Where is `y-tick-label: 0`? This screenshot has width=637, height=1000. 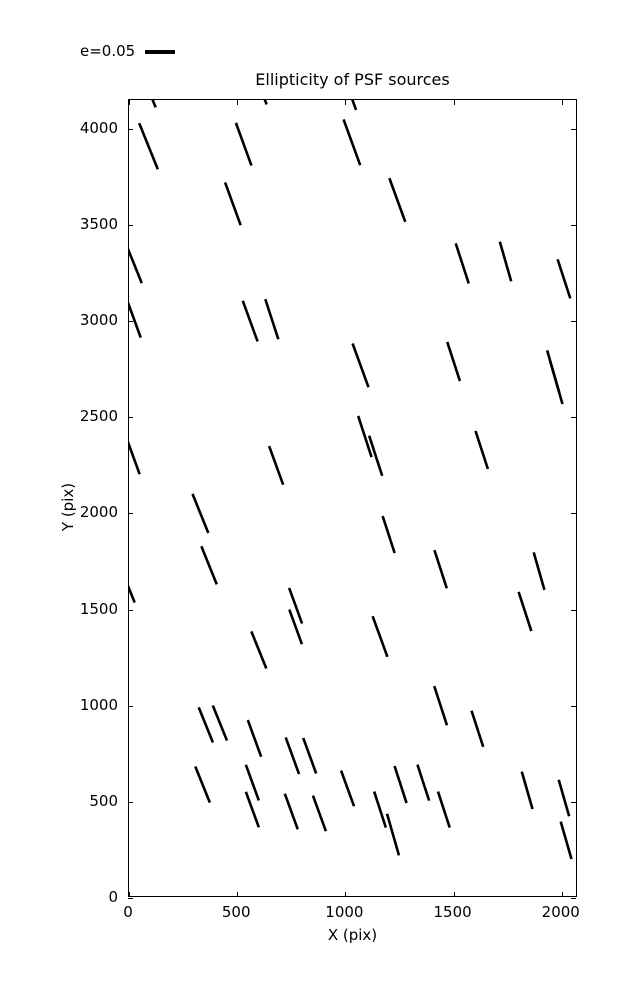 y-tick-label: 0 is located at coordinates (118, 897).